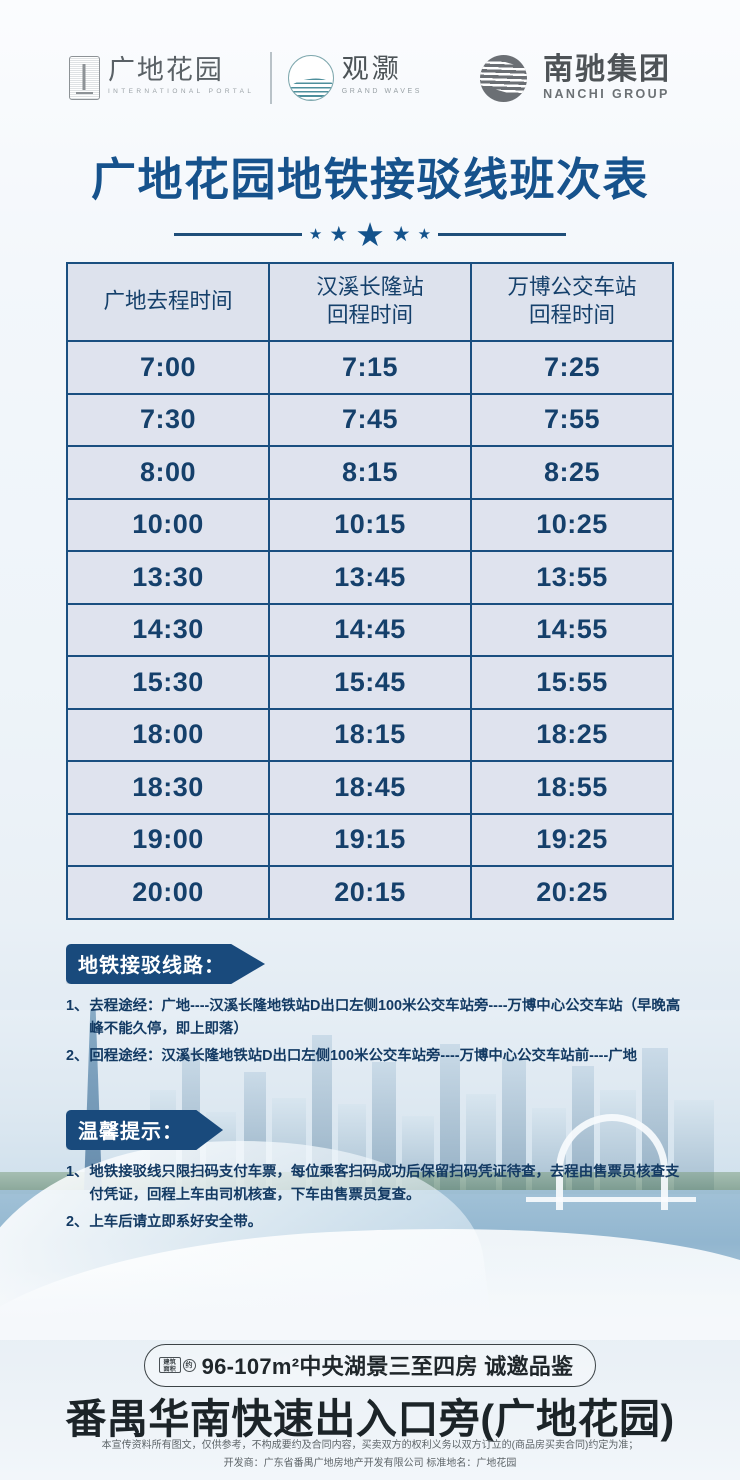 Image resolution: width=740 pixels, height=1480 pixels. What do you see at coordinates (237, 234) in the screenshot?
I see `divider-line-left` at bounding box center [237, 234].